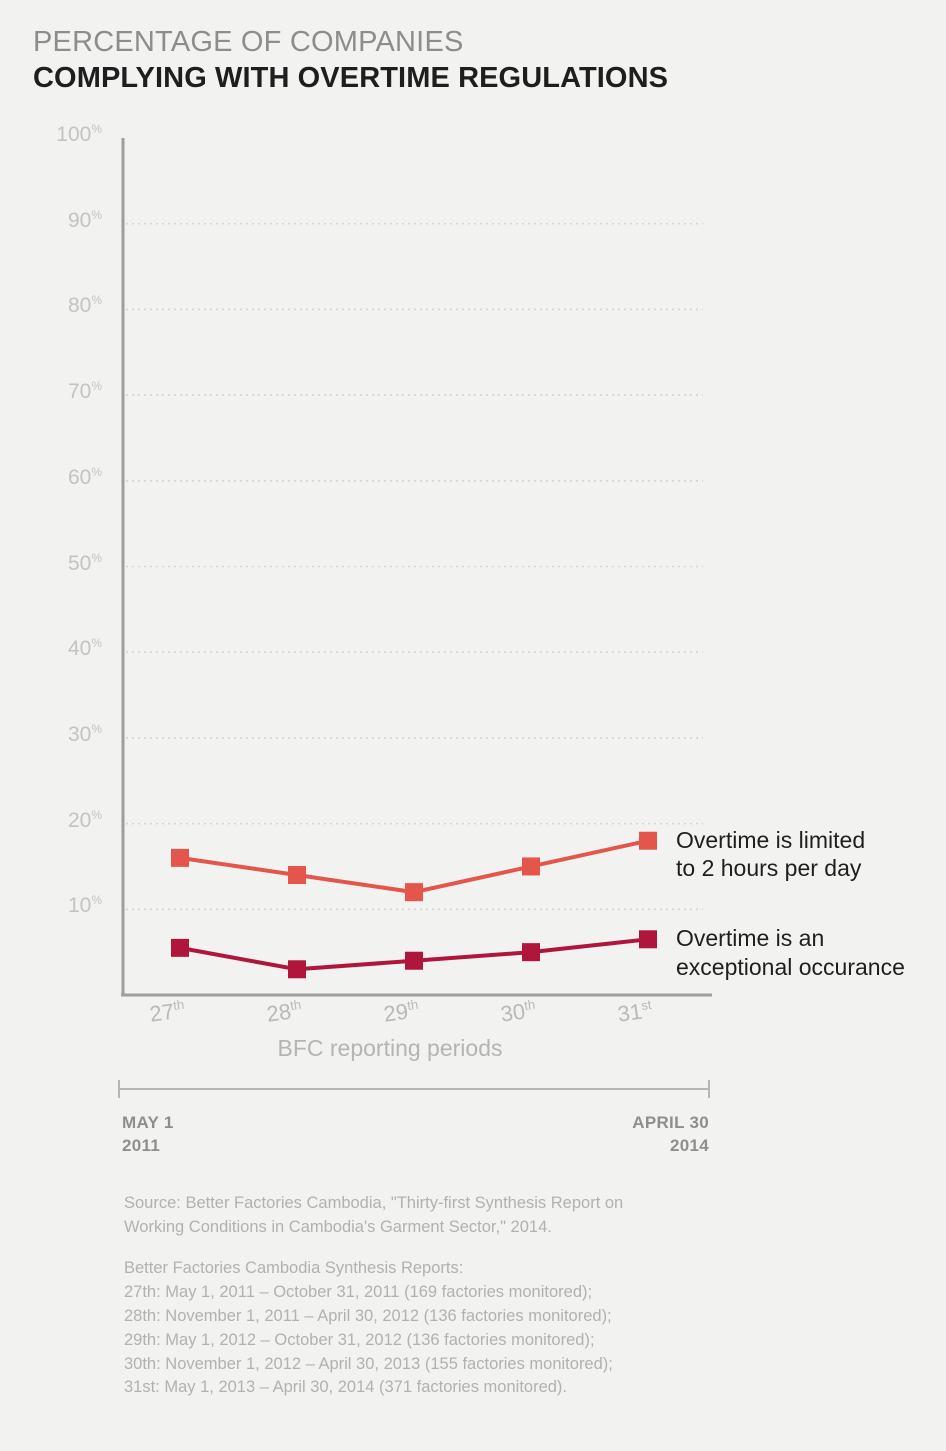 The height and width of the screenshot is (1451, 946). Describe the element at coordinates (148, 1122) in the screenshot. I see `timeline-start-date: MAY 1` at that location.